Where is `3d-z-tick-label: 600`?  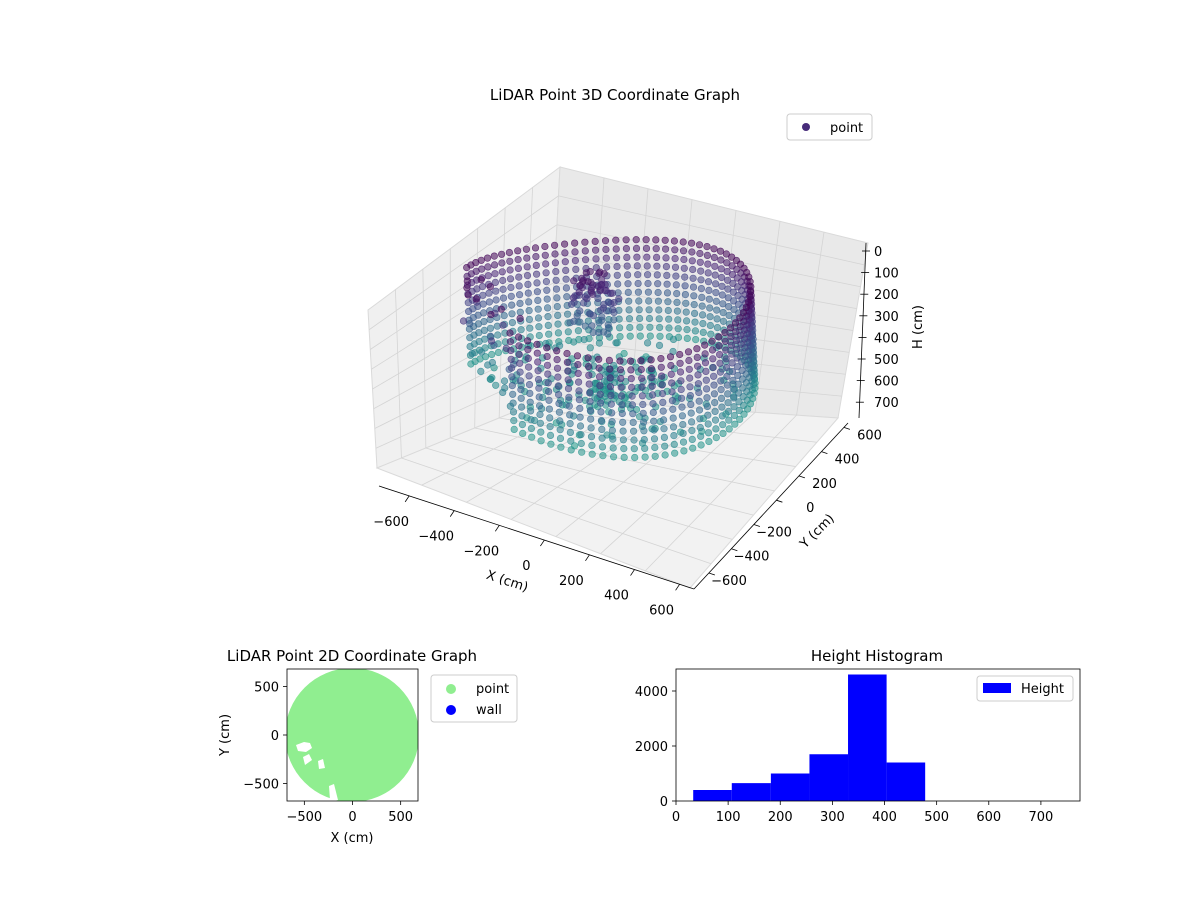 3d-z-tick-label: 600 is located at coordinates (886, 382).